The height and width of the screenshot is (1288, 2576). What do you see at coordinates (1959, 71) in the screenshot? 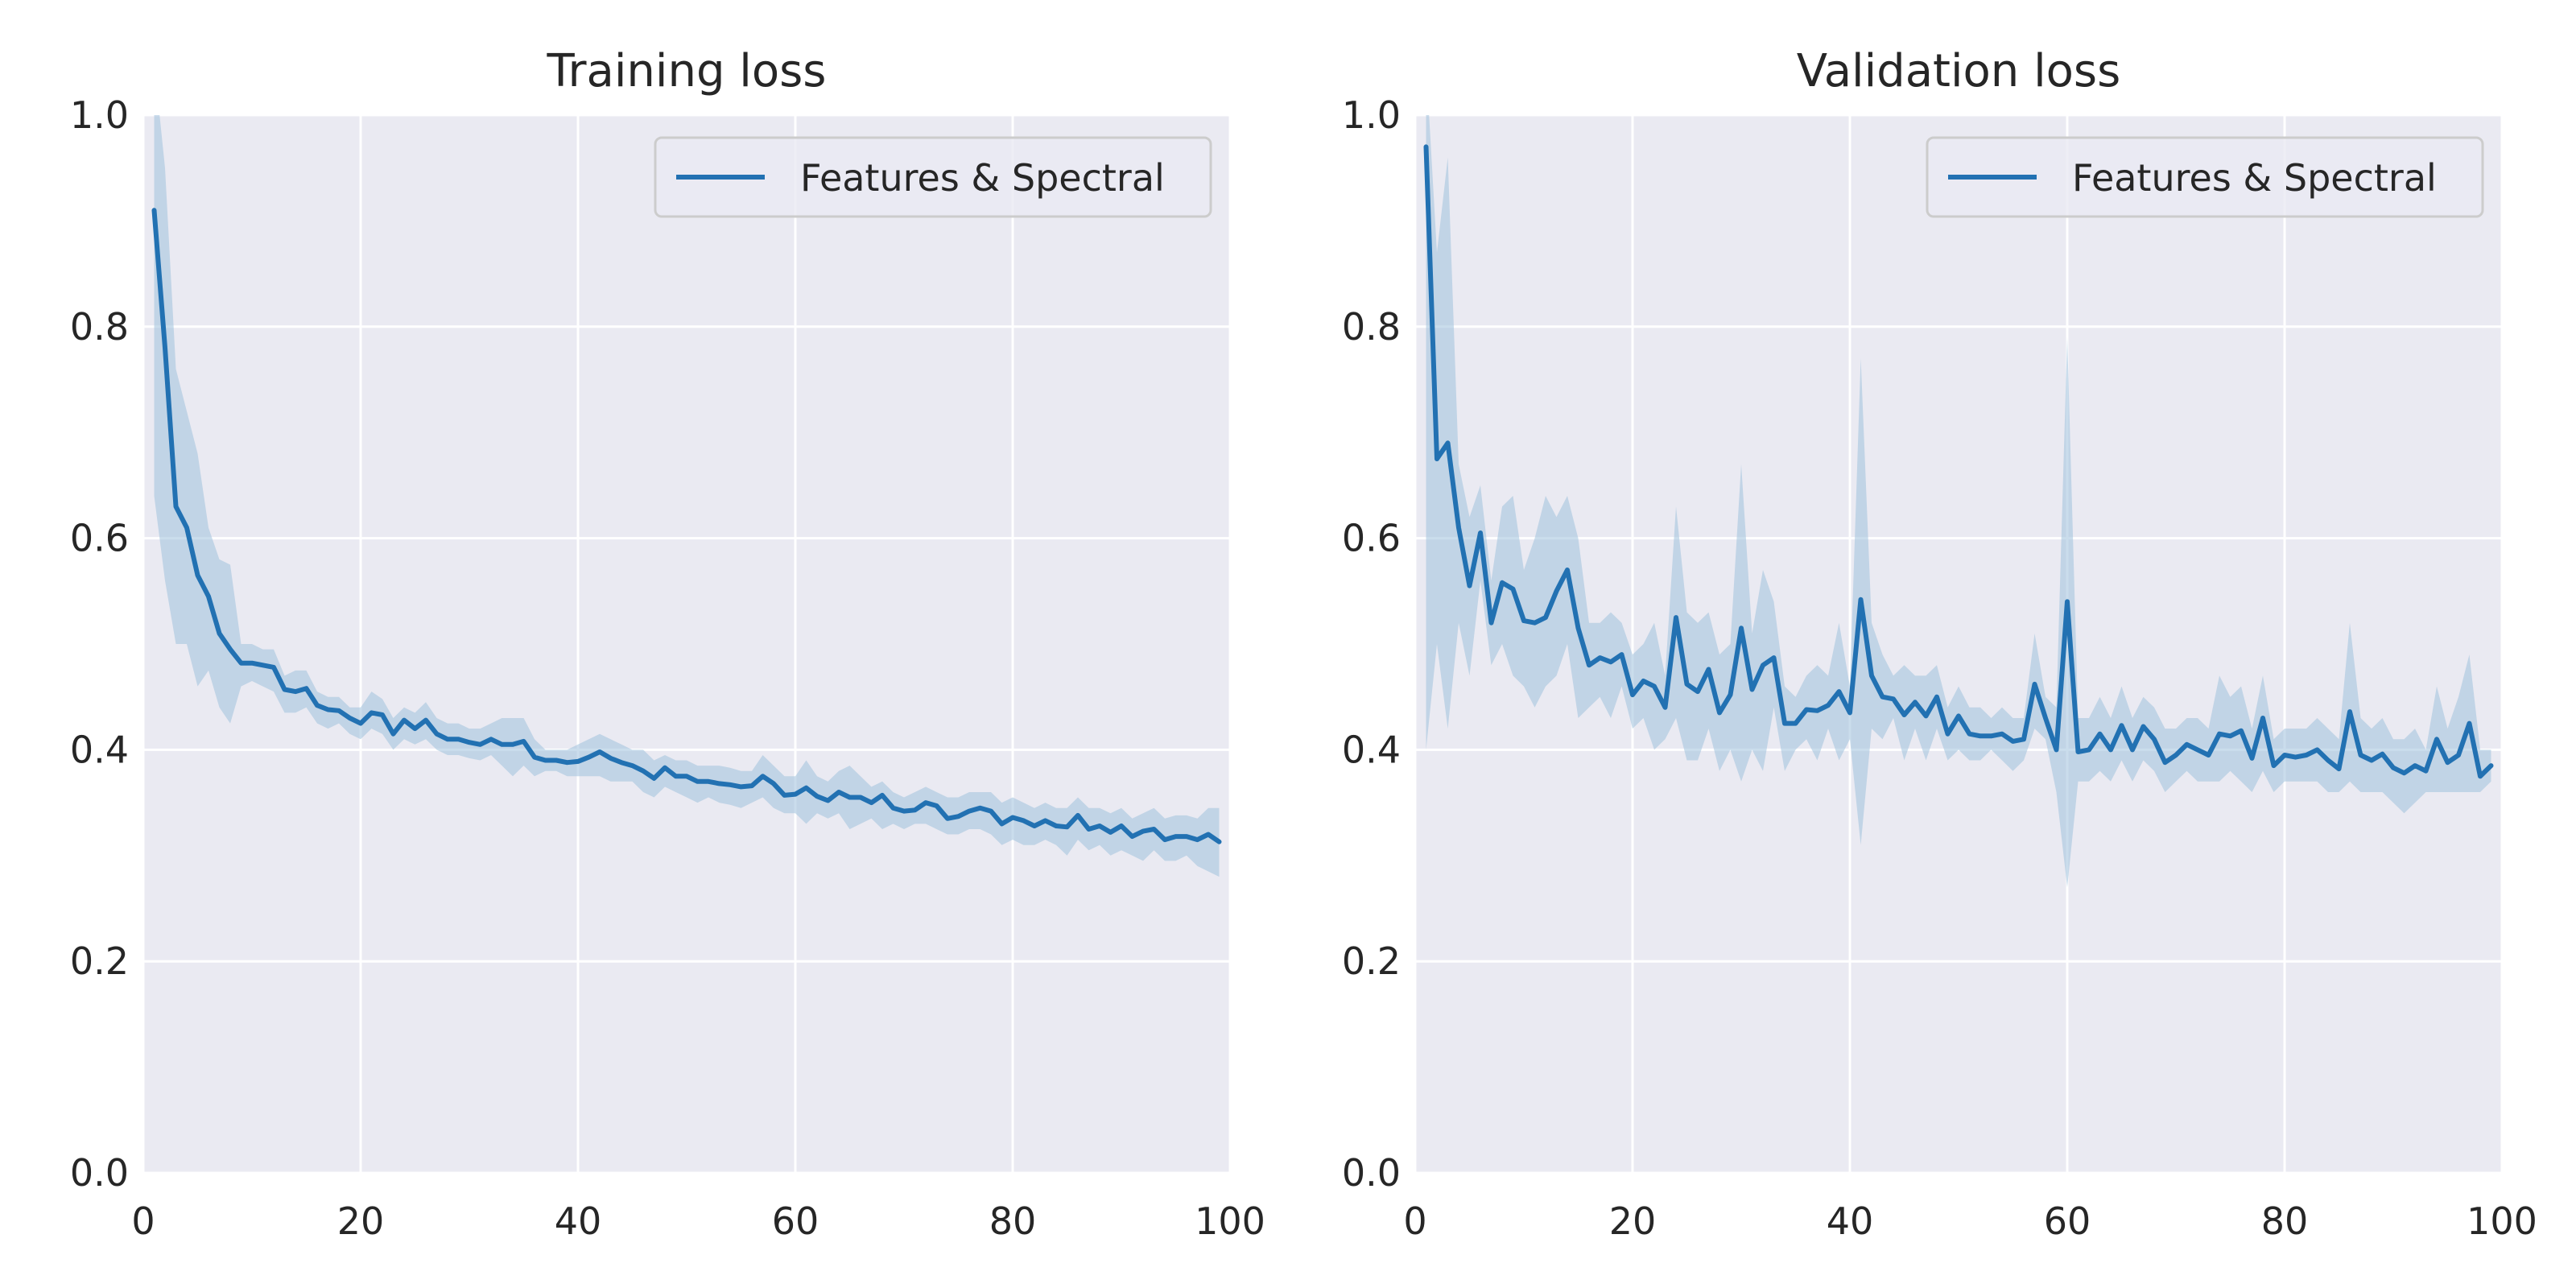
I see `chart-title: Validation loss` at bounding box center [1959, 71].